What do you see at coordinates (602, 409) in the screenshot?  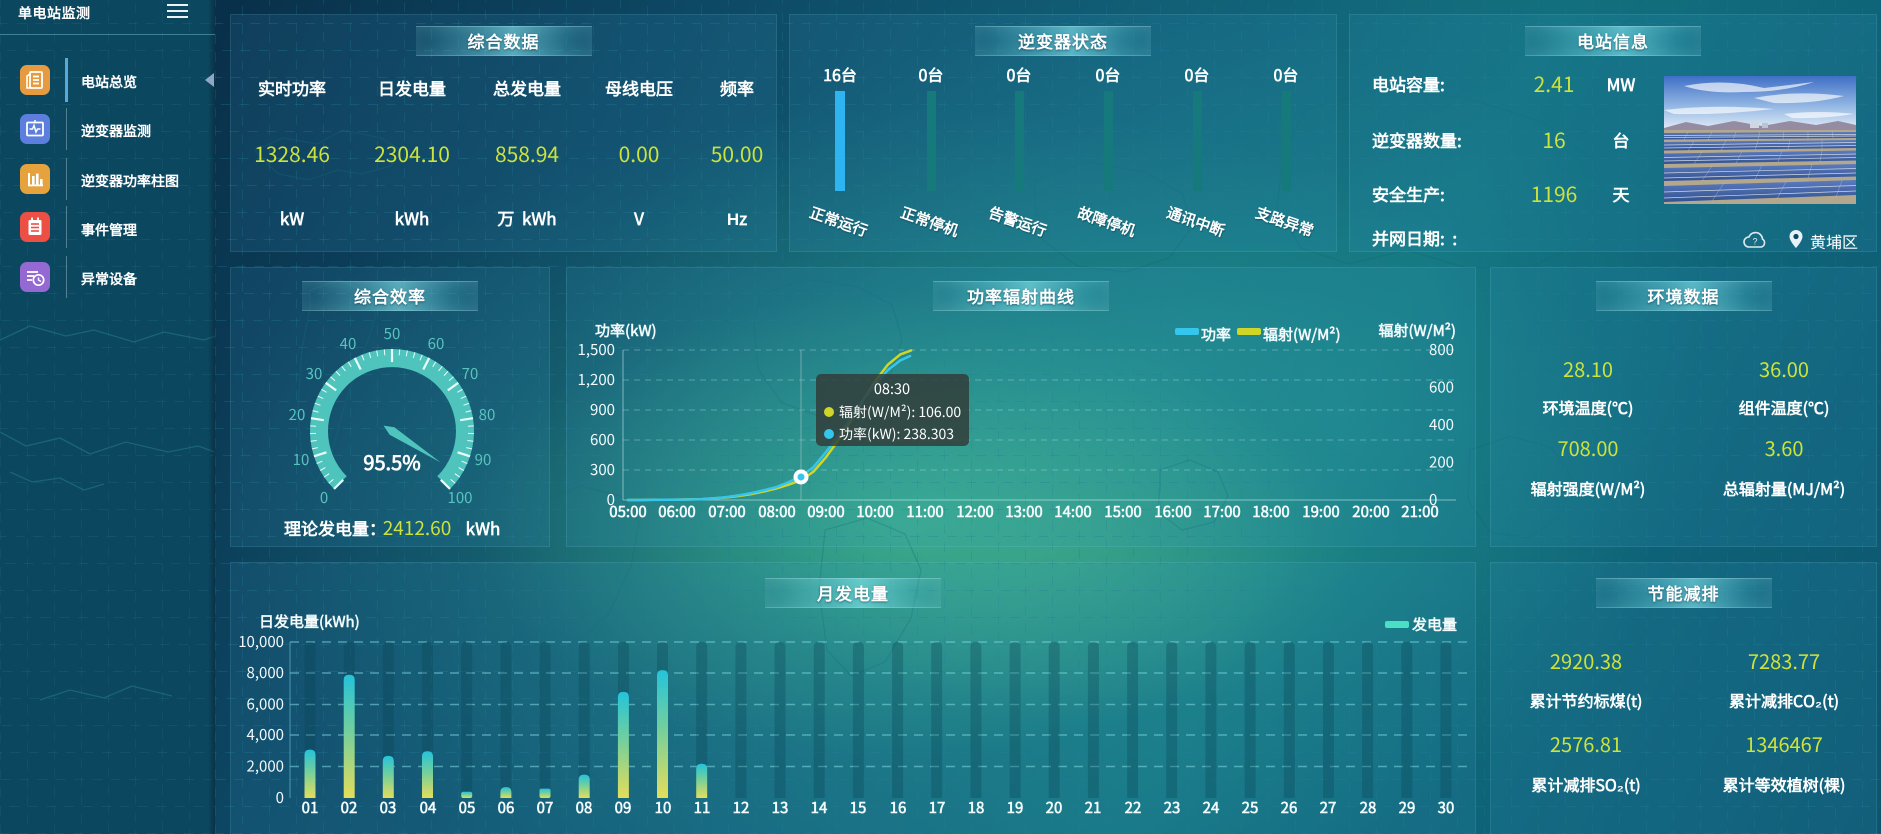 I see `svg-text: 900` at bounding box center [602, 409].